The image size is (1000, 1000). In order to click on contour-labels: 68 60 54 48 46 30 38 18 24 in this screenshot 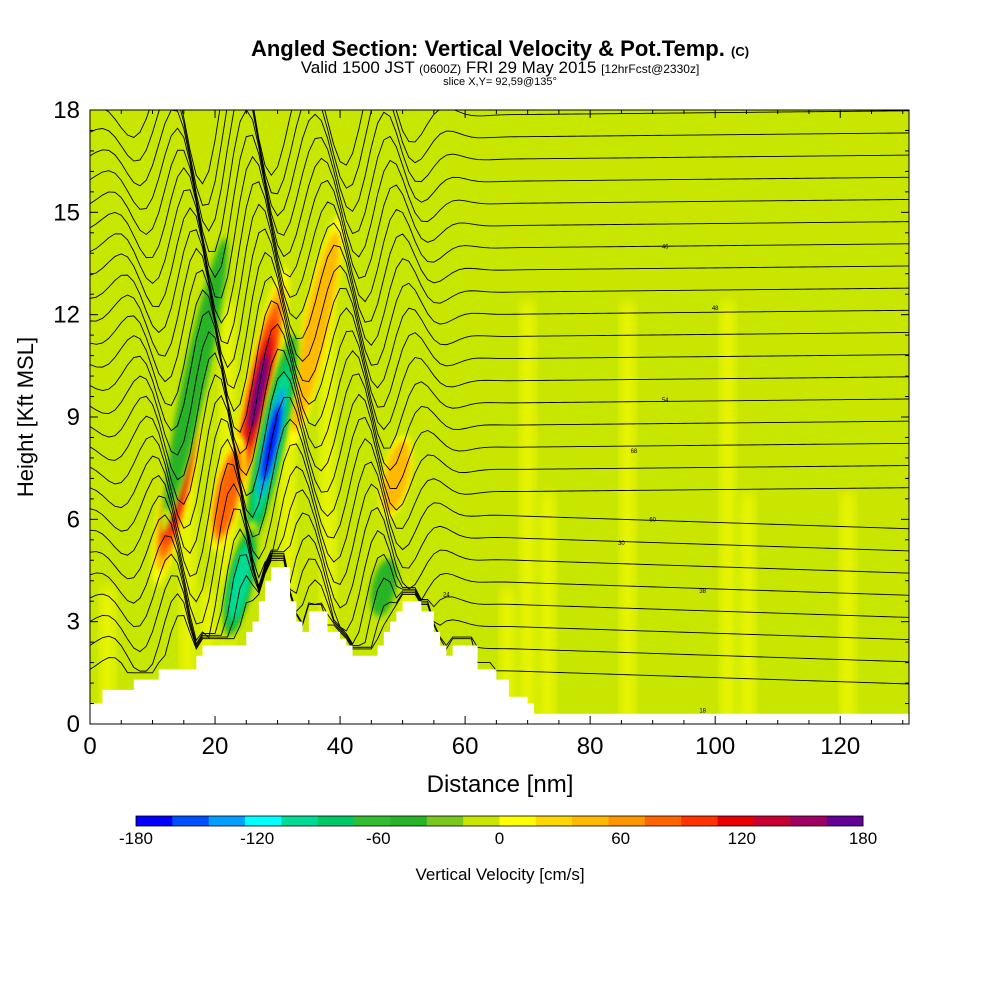, I will do `click(581, 479)`.